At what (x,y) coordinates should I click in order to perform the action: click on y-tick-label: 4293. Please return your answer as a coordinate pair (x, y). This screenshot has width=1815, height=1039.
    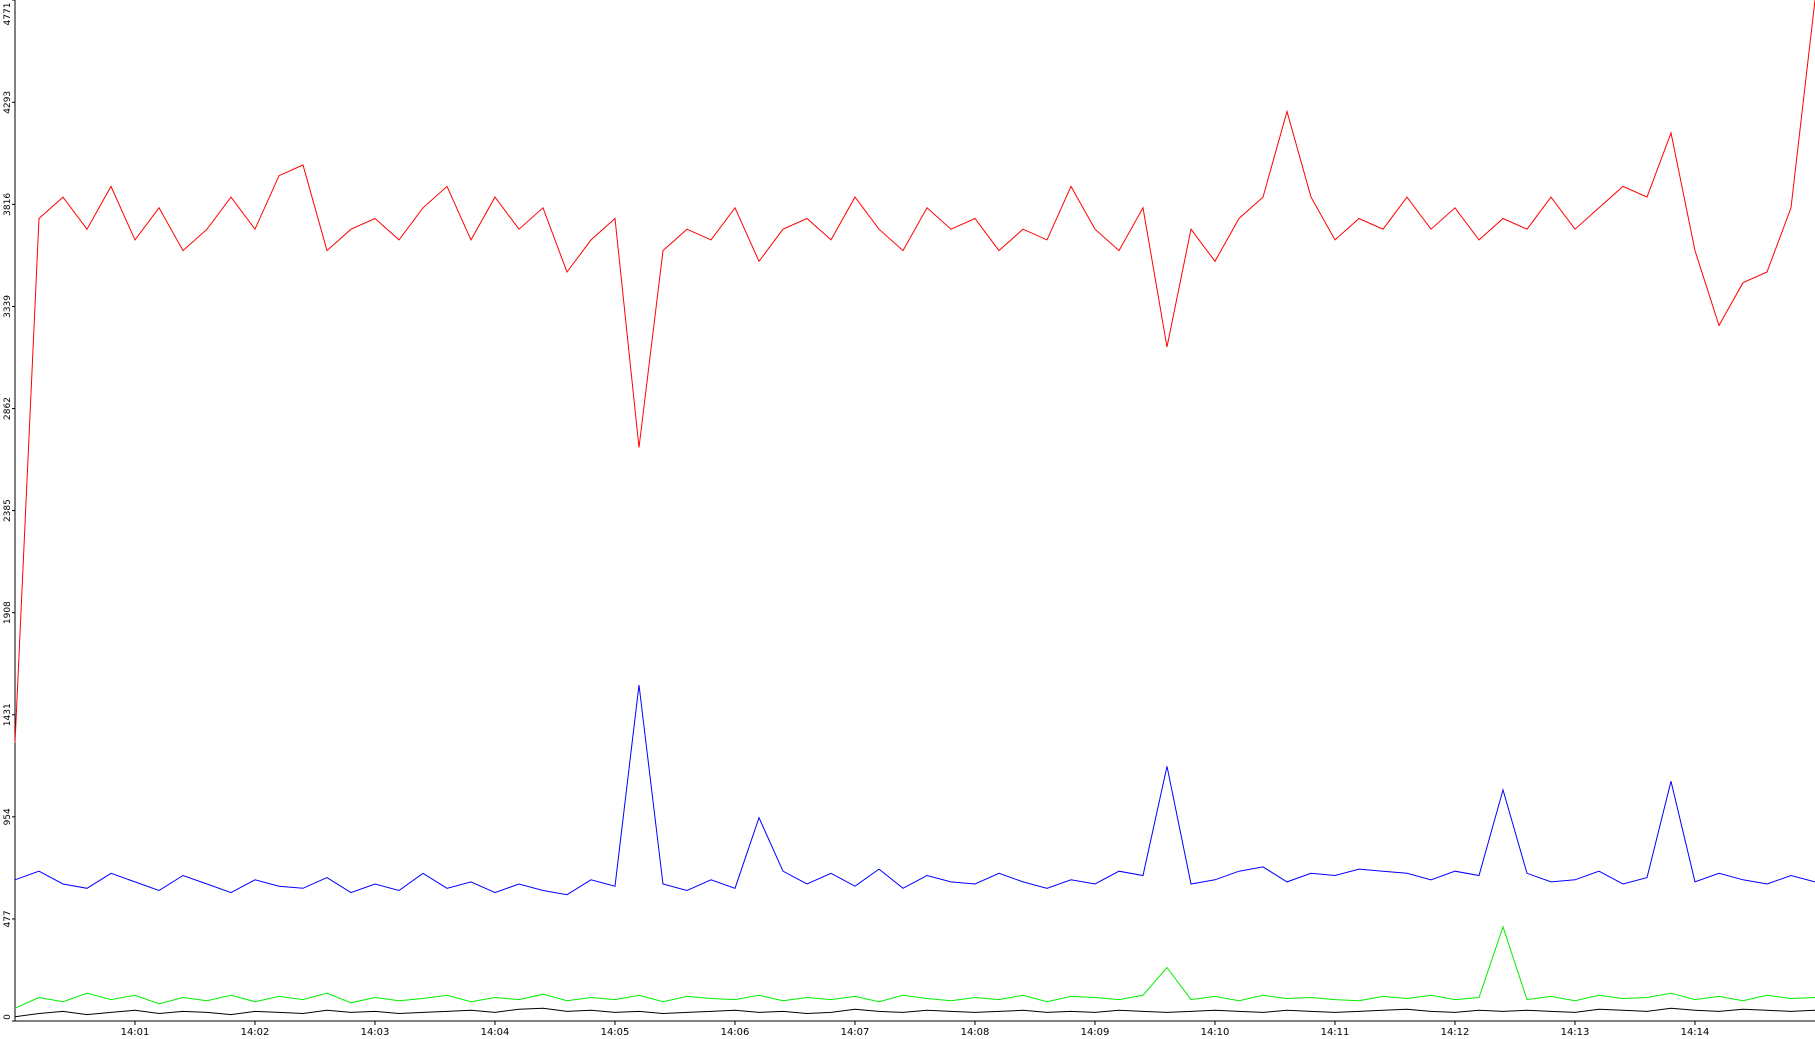
    Looking at the image, I should click on (8, 102).